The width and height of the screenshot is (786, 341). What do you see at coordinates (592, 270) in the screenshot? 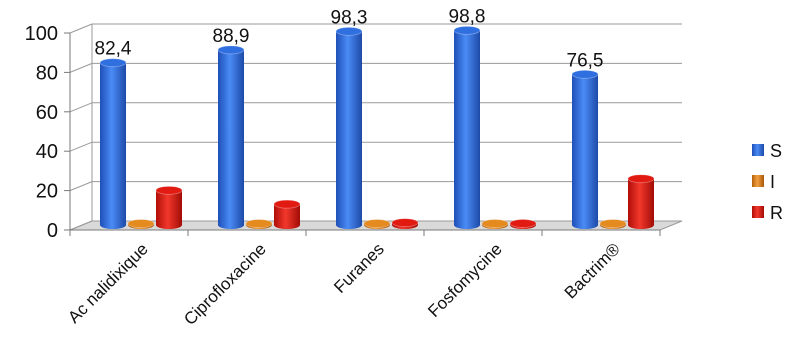
I see `x-tick-label: Bactrim®` at bounding box center [592, 270].